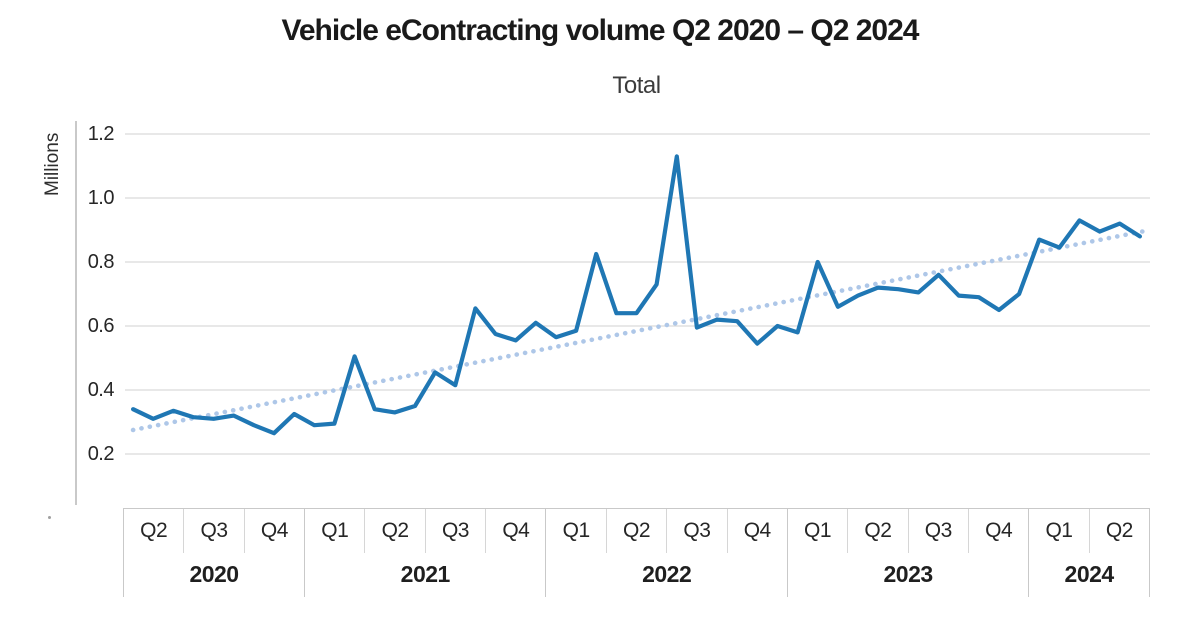  I want to click on x-axis-year-label: 2022, so click(667, 574).